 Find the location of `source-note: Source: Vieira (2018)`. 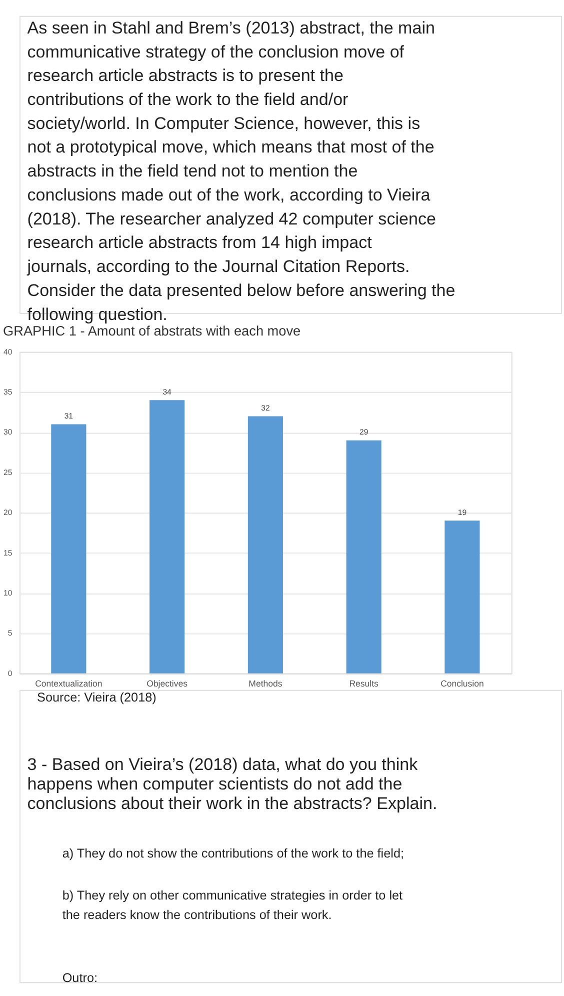

source-note: Source: Vieira (2018) is located at coordinates (96, 697).